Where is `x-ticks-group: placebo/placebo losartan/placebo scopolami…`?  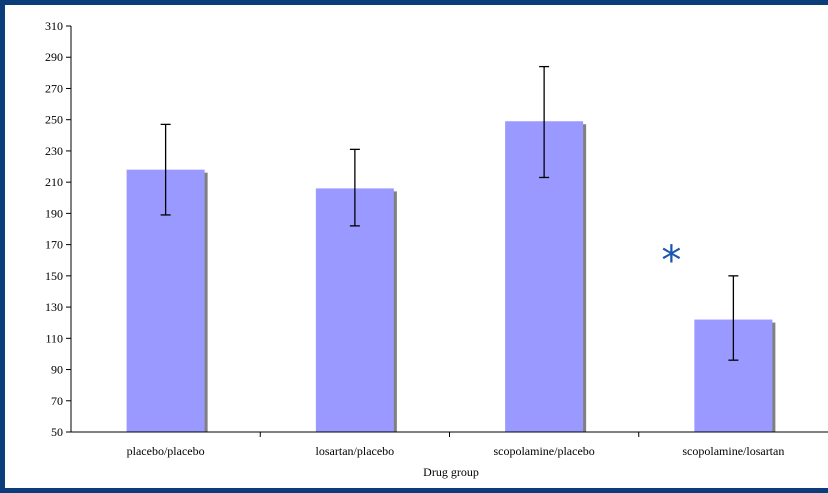
x-ticks-group: placebo/placebo losartan/placebo scopolami… is located at coordinates (455, 445).